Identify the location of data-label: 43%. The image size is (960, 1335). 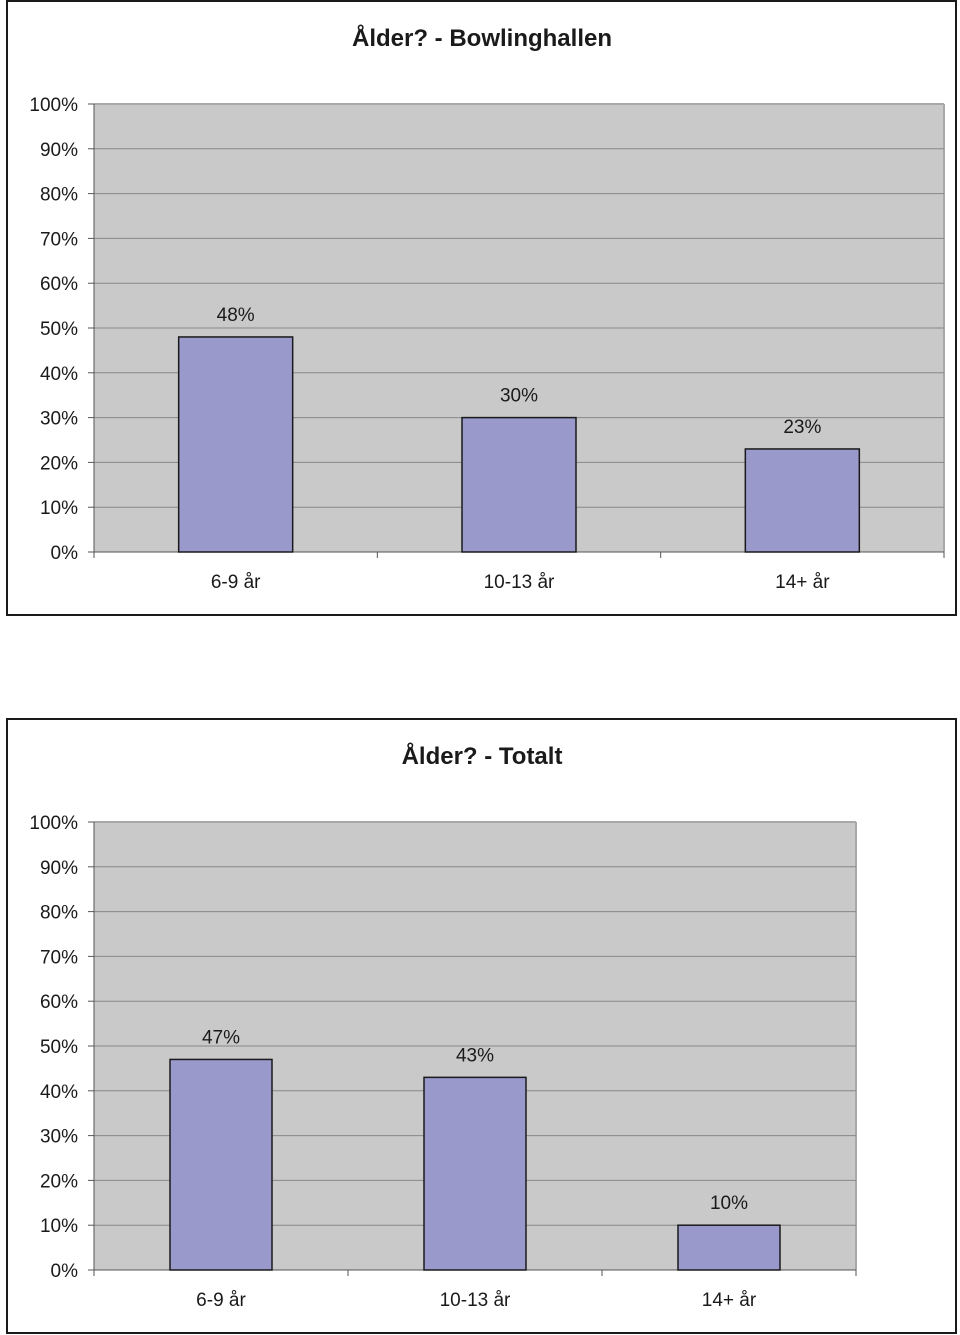
(475, 1055).